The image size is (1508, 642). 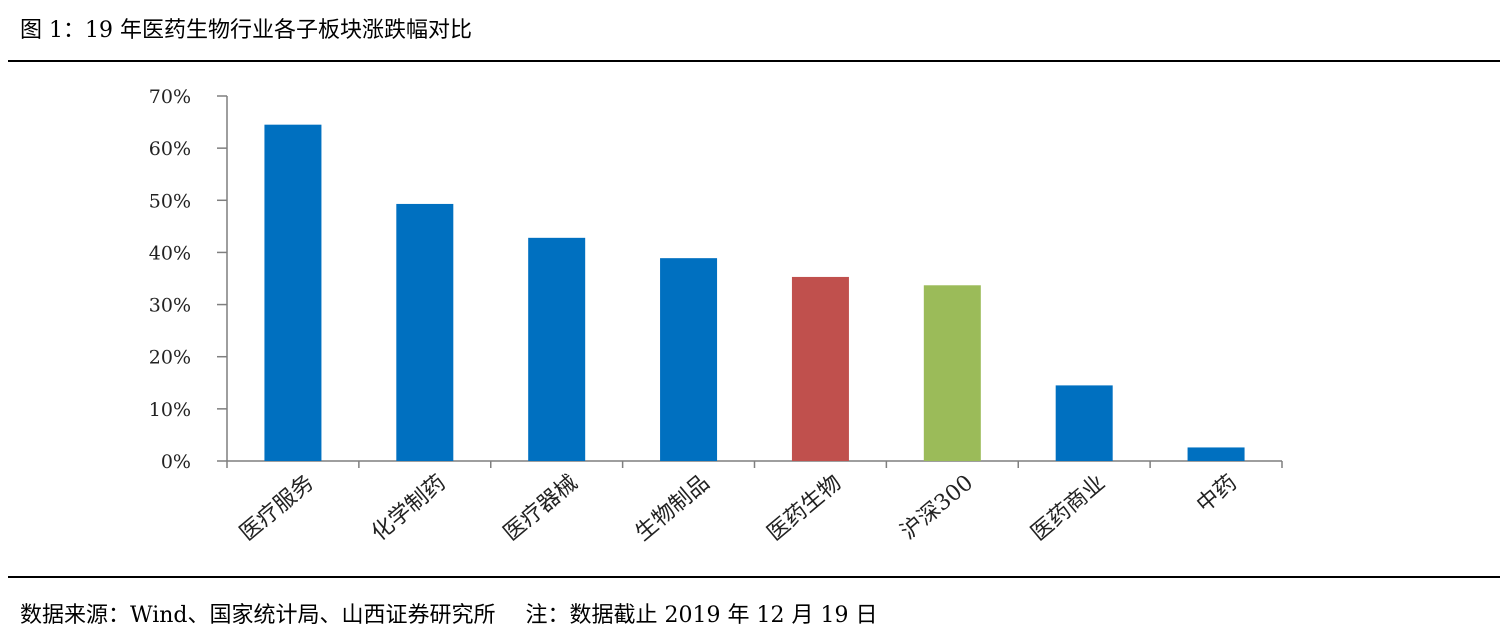 I want to click on x-axis, so click(x=754, y=464).